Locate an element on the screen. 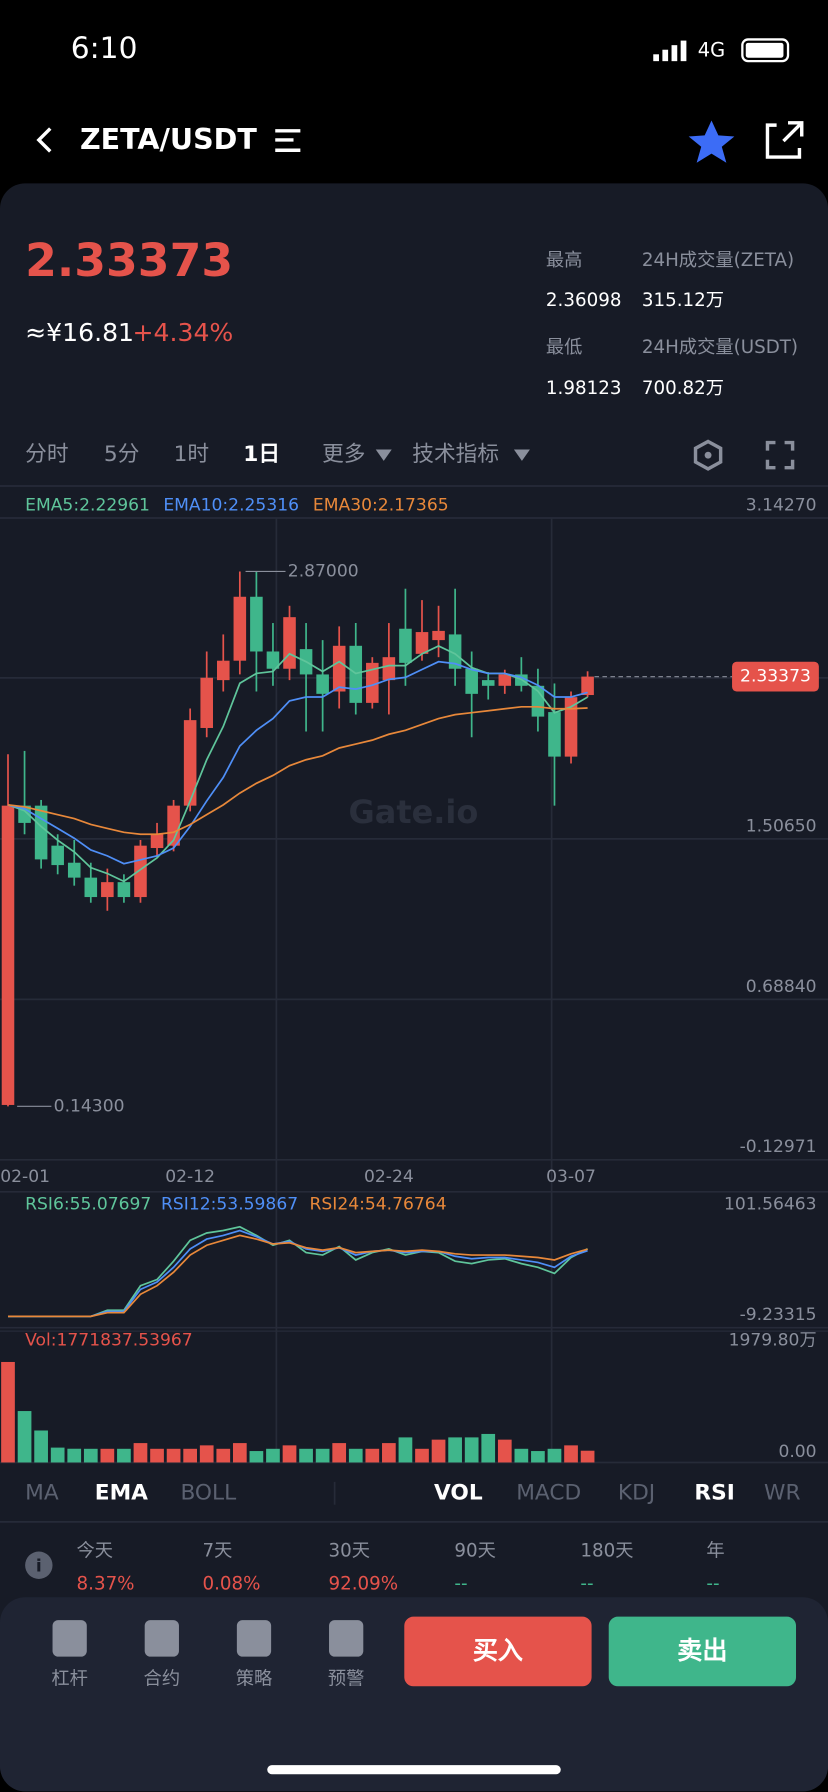 The height and width of the screenshot is (1792, 828). toolbar-label: 杠杆 is located at coordinates (69, 1678).